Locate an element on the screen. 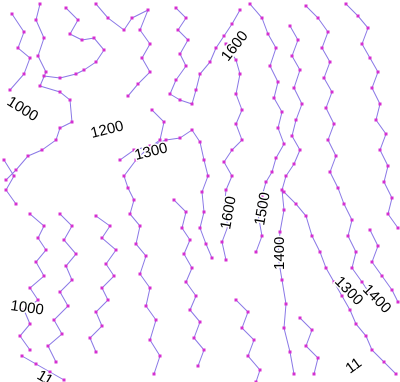 This screenshot has width=400, height=382. contour-label-1600-top: 1600 is located at coordinates (235, 46).